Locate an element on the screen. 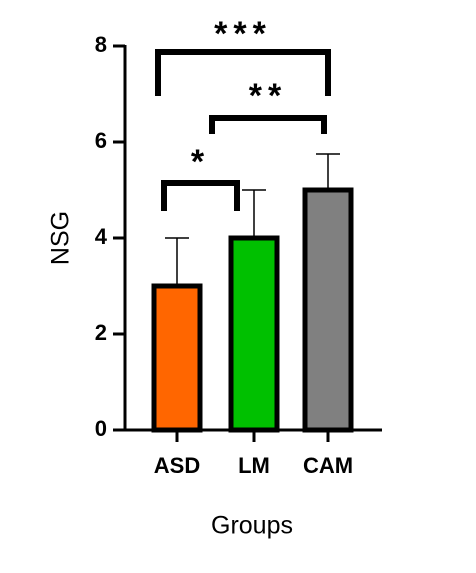 Image resolution: width=476 pixels, height=573 pixels. y-tick-label: 6 is located at coordinates (101, 140).